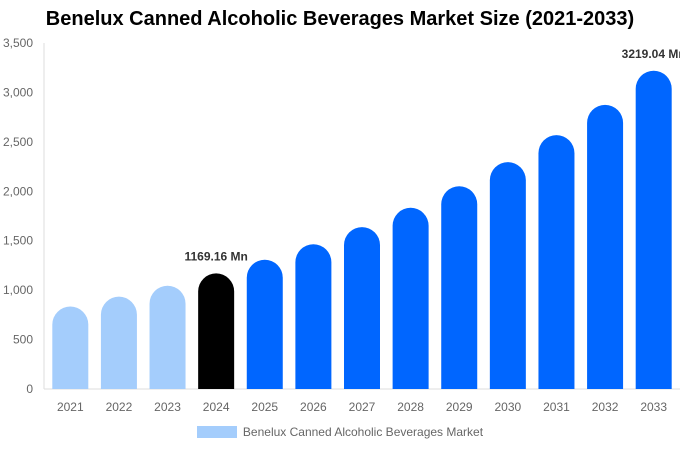 Image resolution: width=680 pixels, height=450 pixels. Describe the element at coordinates (313, 407) in the screenshot. I see `x-tick-label: 2026` at that location.